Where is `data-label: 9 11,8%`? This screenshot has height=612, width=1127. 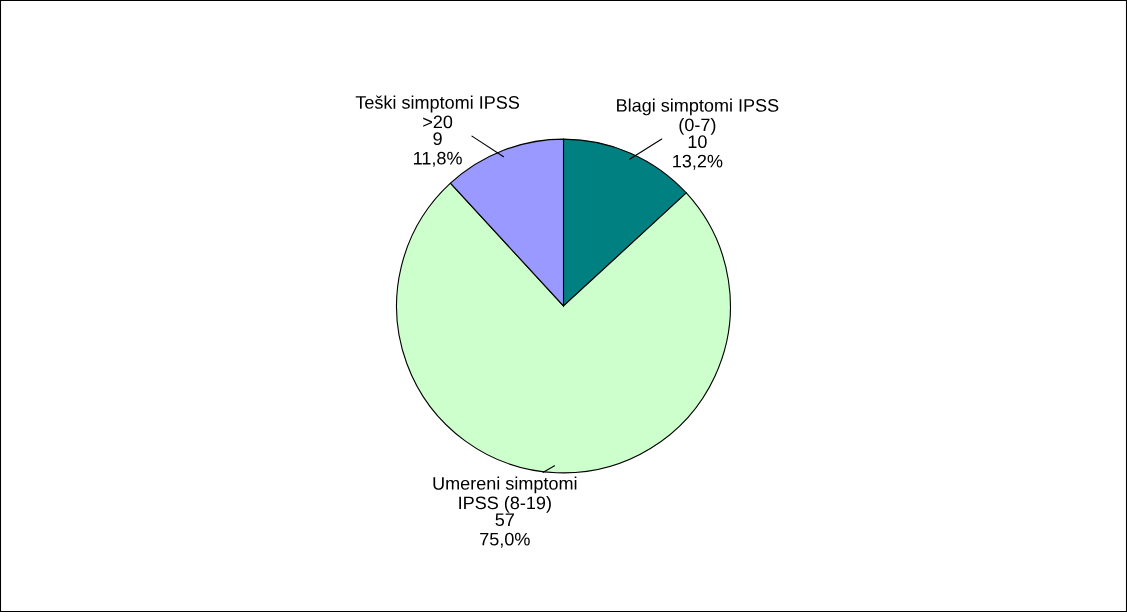 data-label: 9 11,8% is located at coordinates (438, 149).